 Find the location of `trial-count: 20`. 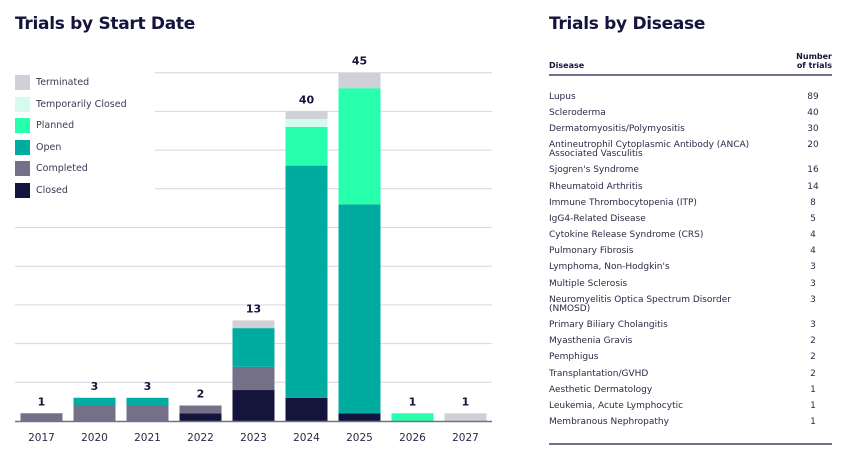

trial-count: 20 is located at coordinates (813, 145).